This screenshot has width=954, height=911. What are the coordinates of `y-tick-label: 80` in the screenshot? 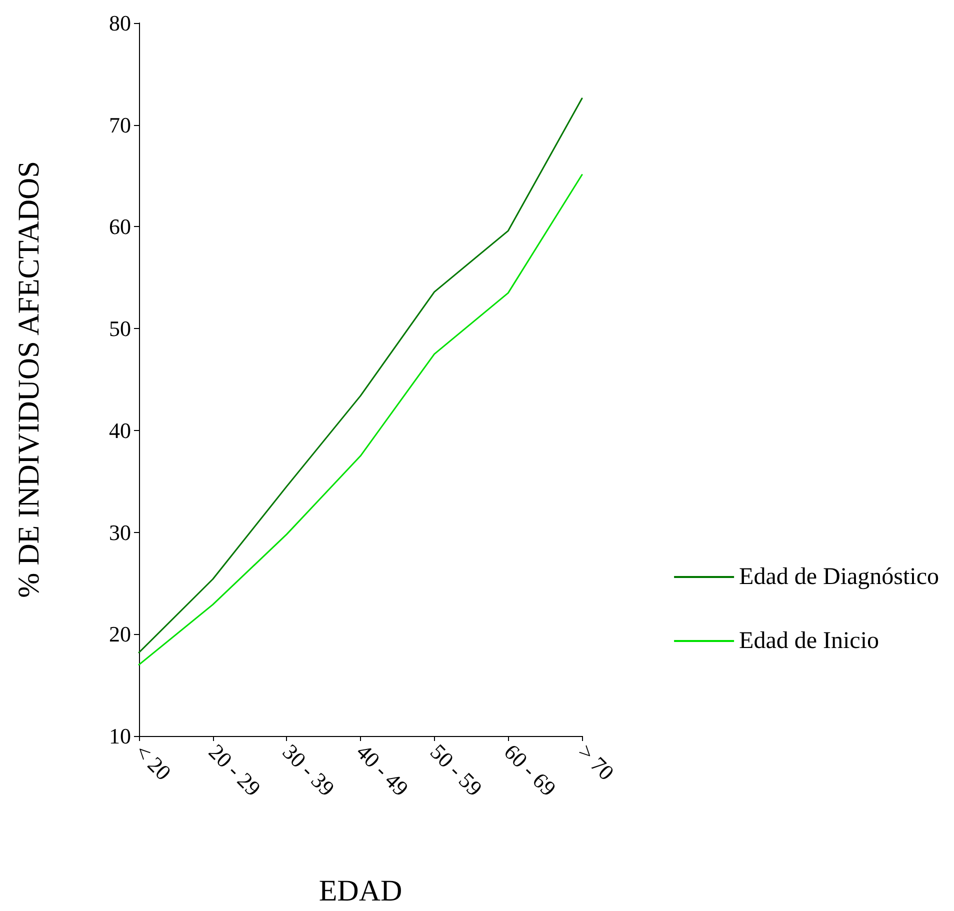 It's located at (120, 23).